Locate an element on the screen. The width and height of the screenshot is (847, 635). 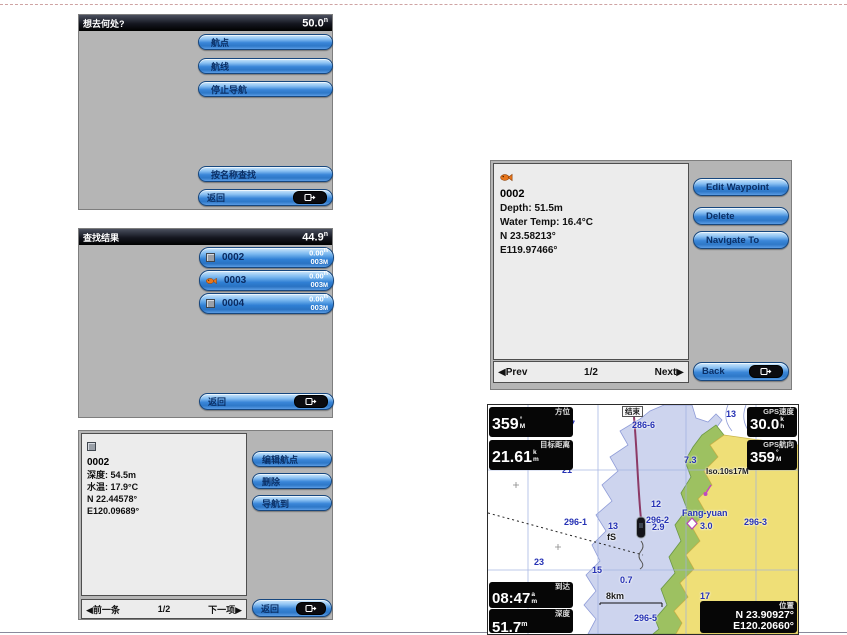
scale-label: 8km is located at coordinates (615, 596).